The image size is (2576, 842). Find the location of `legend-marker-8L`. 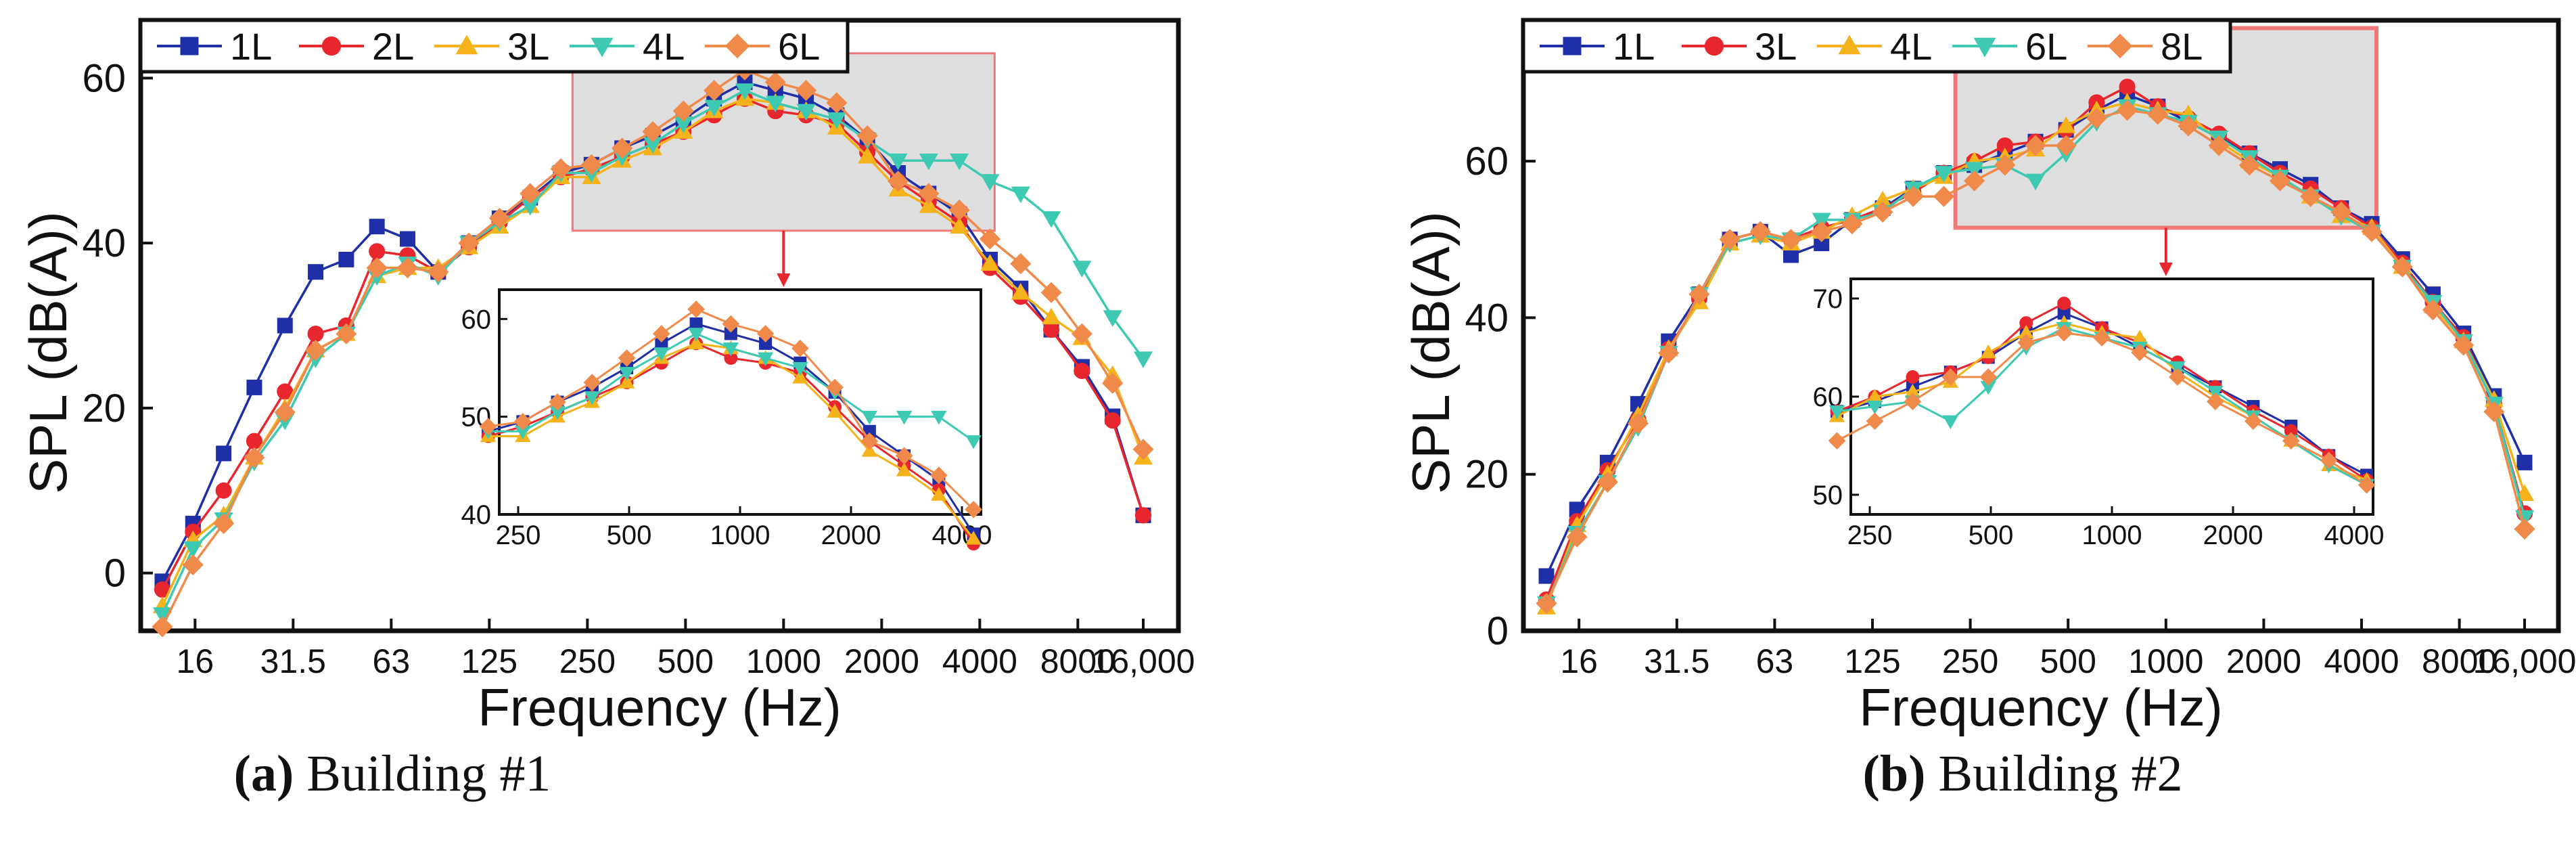

legend-marker-8L is located at coordinates (2120, 46).